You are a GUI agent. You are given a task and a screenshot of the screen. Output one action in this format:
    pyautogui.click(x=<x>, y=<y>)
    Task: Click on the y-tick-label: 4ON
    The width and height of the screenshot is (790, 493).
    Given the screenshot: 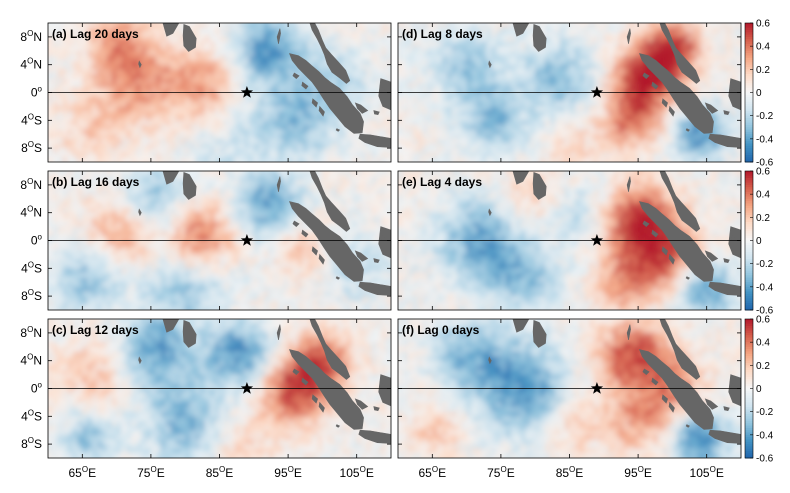 What is the action you would take?
    pyautogui.click(x=31, y=212)
    